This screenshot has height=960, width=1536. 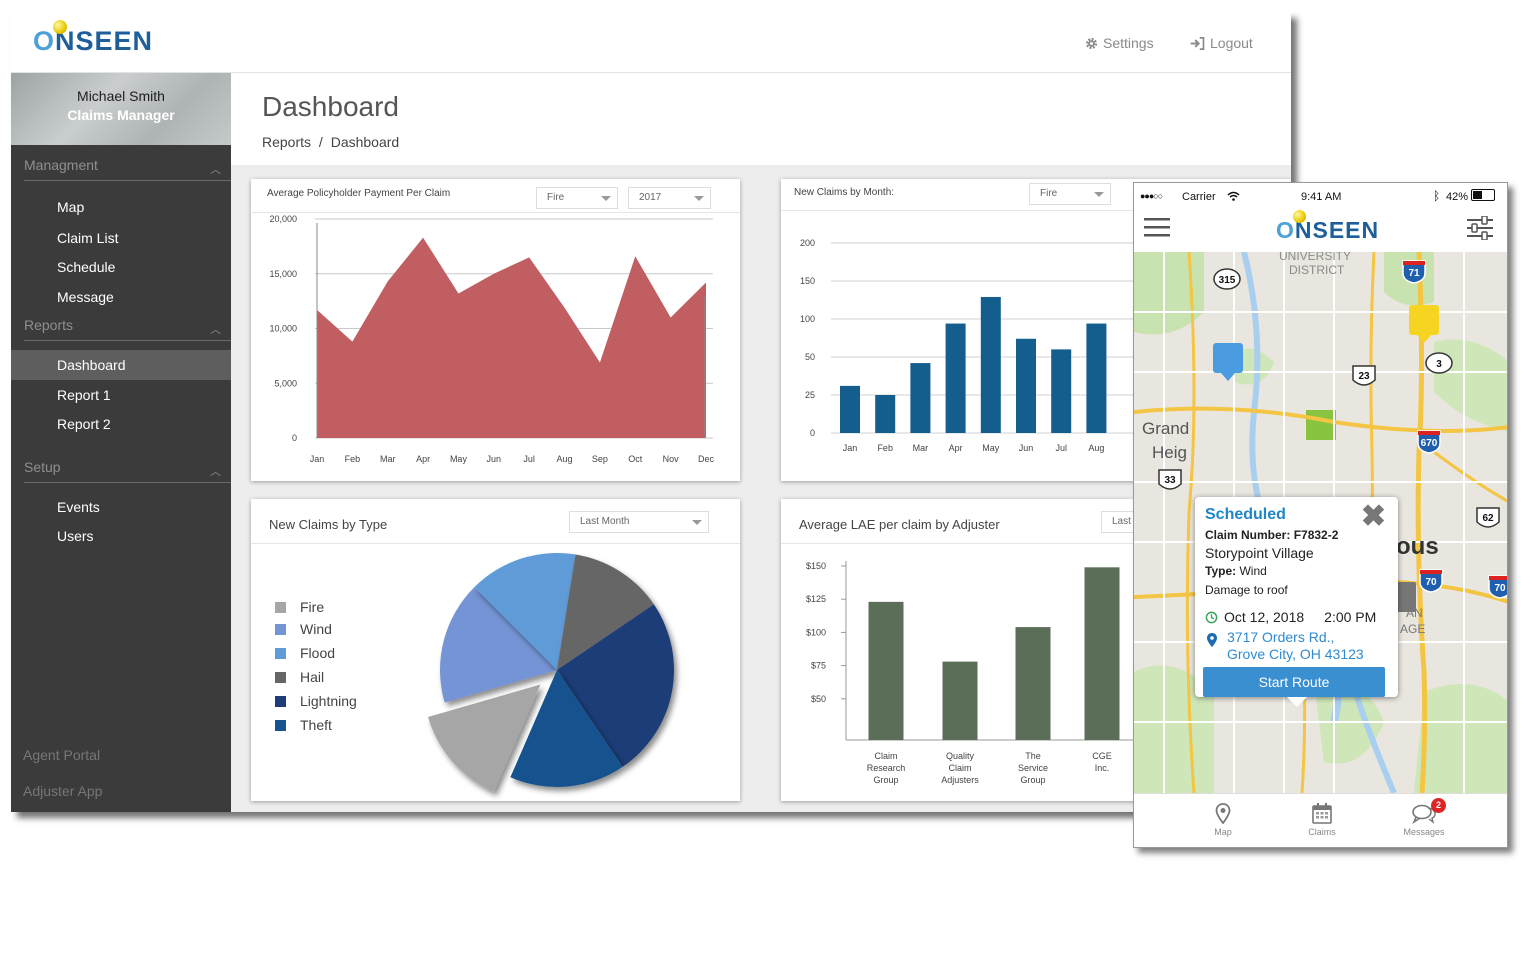 I want to click on clock-icon, so click(x=1211, y=617).